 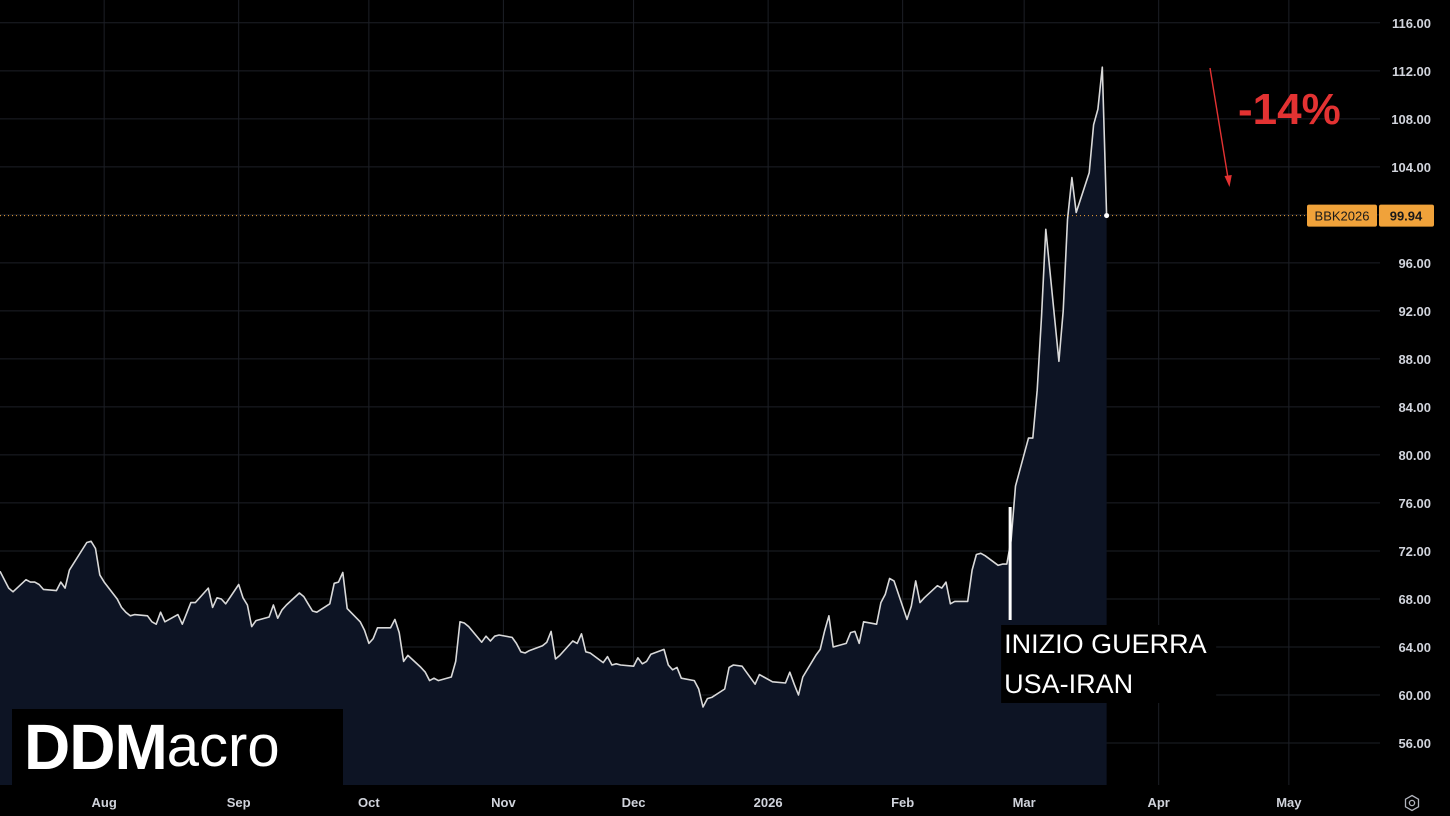 What do you see at coordinates (1158, 802) in the screenshot?
I see `x-tick-label: Apr` at bounding box center [1158, 802].